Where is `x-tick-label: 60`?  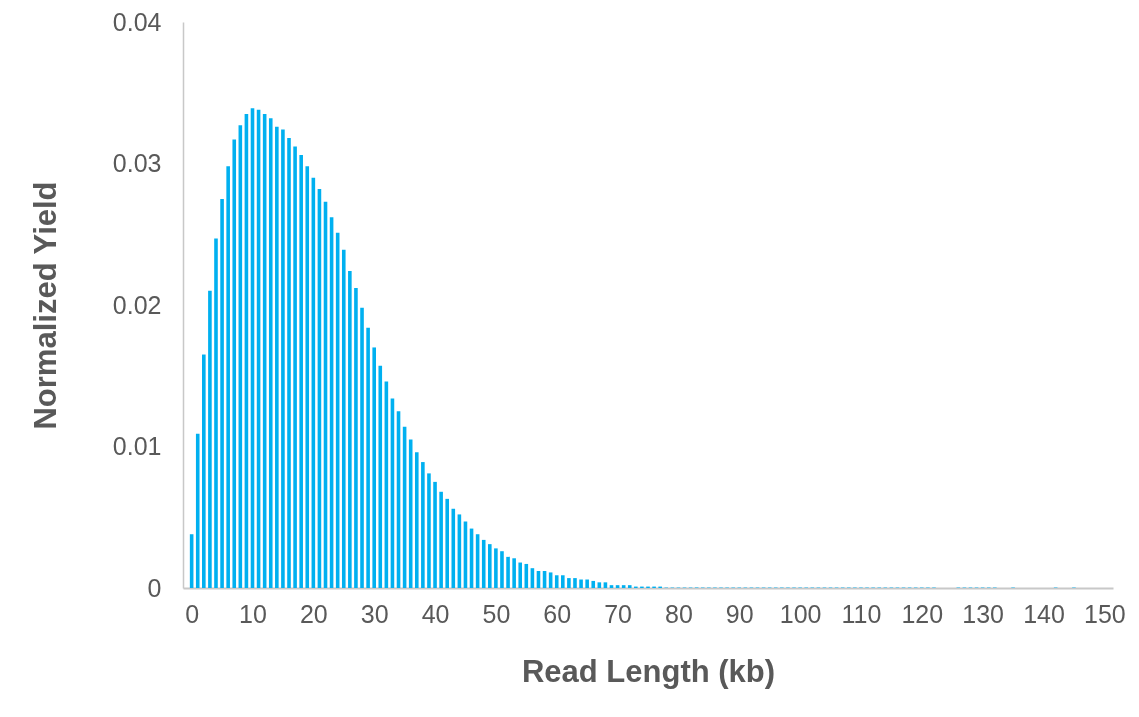 x-tick-label: 60 is located at coordinates (557, 613).